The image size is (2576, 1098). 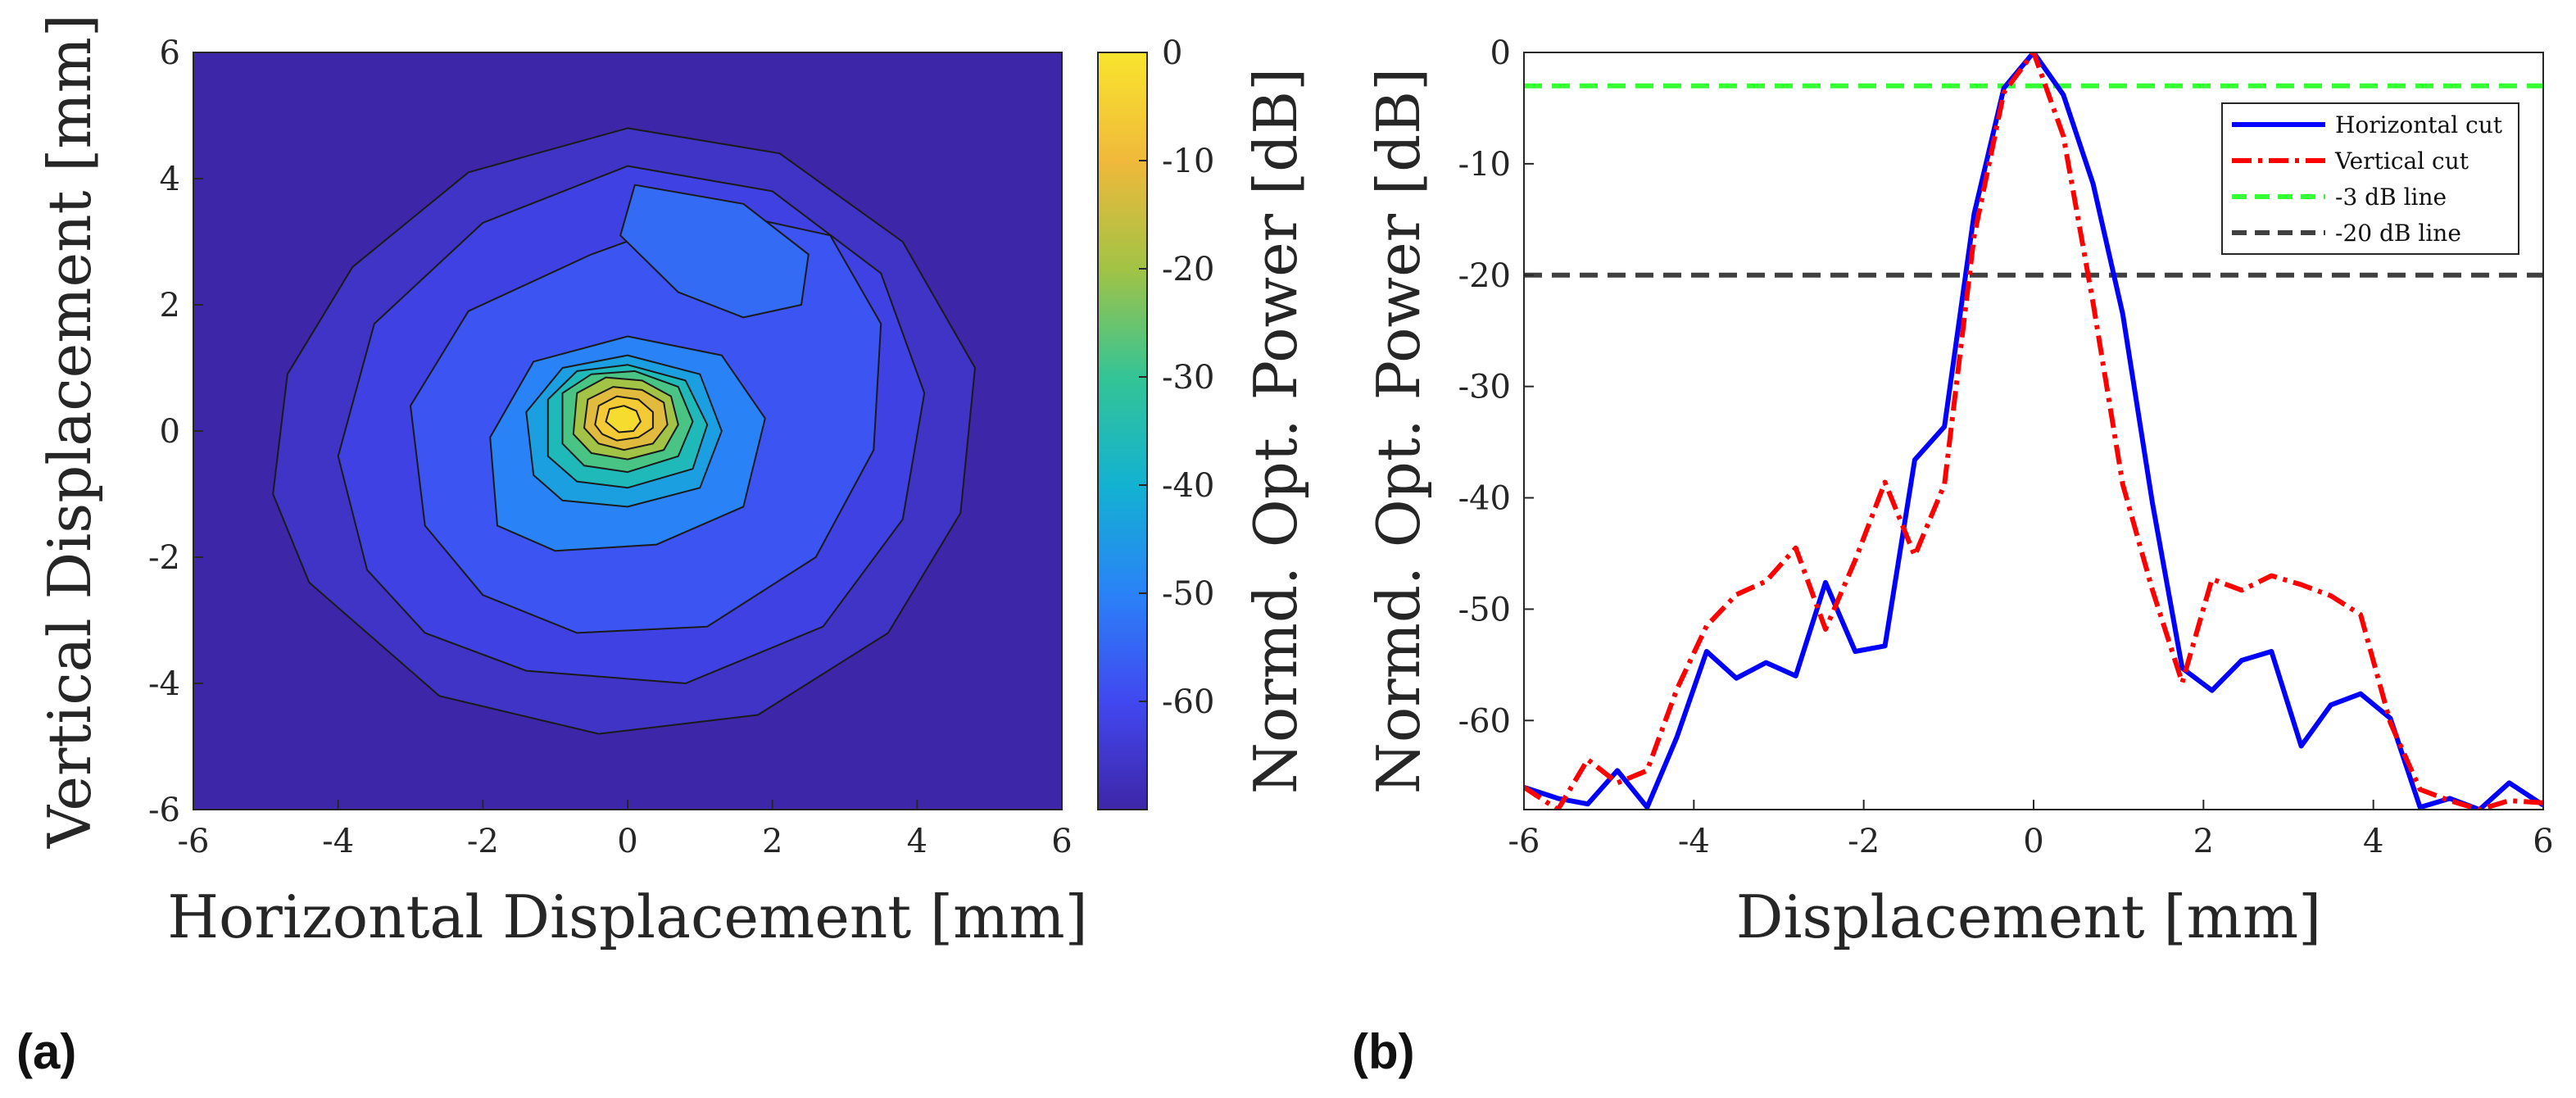 What do you see at coordinates (69, 431) in the screenshot?
I see `contour-y-axis-label: Vertical Displacement [mm]` at bounding box center [69, 431].